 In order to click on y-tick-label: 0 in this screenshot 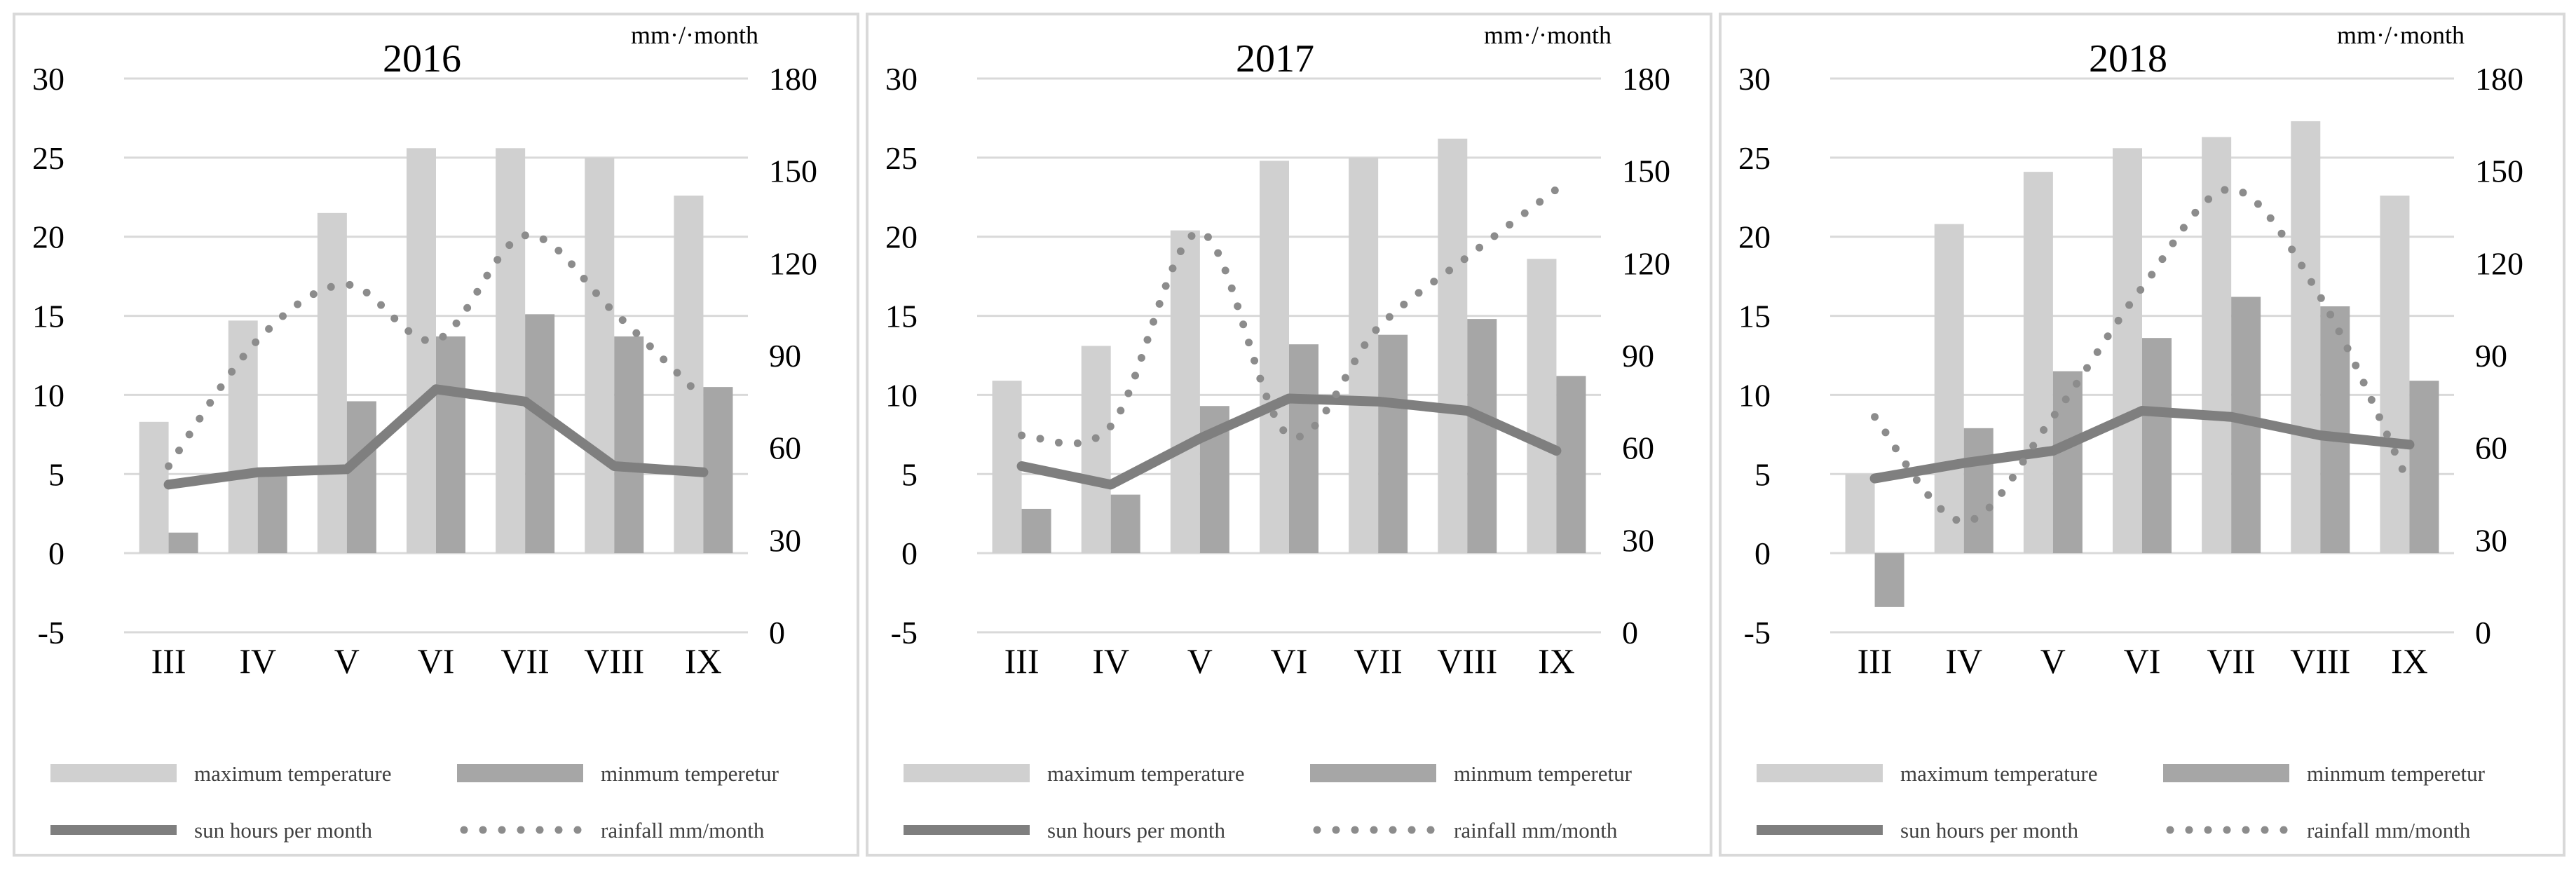, I will do `click(909, 553)`.